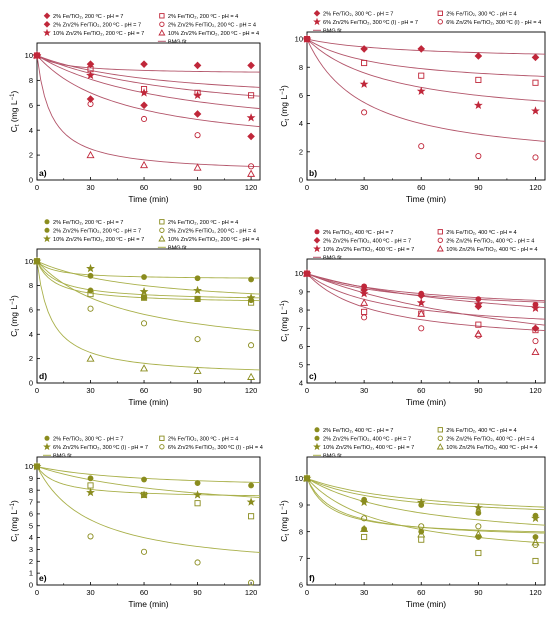  What do you see at coordinates (31, 490) in the screenshot?
I see `y-tick-label: 8` at bounding box center [31, 490].